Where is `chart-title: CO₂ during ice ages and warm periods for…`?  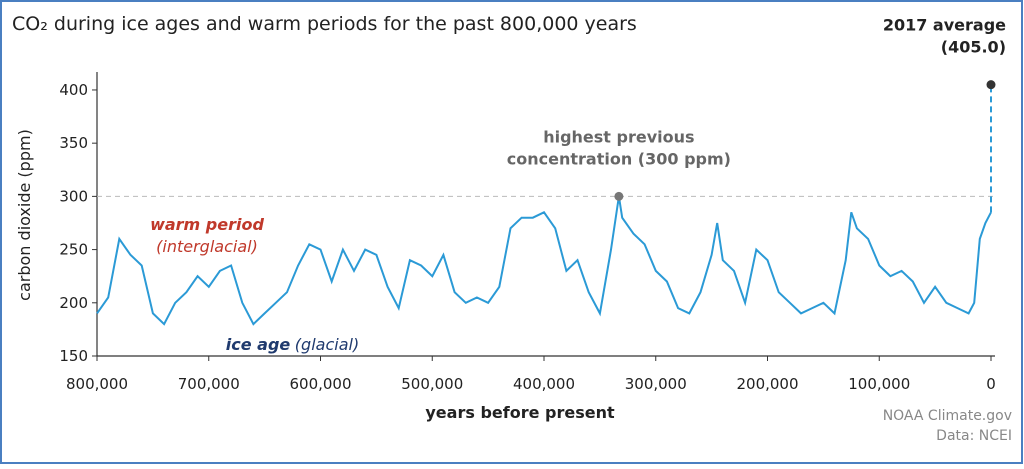
chart-title: CO₂ during ice ages and warm periods for… is located at coordinates (324, 24).